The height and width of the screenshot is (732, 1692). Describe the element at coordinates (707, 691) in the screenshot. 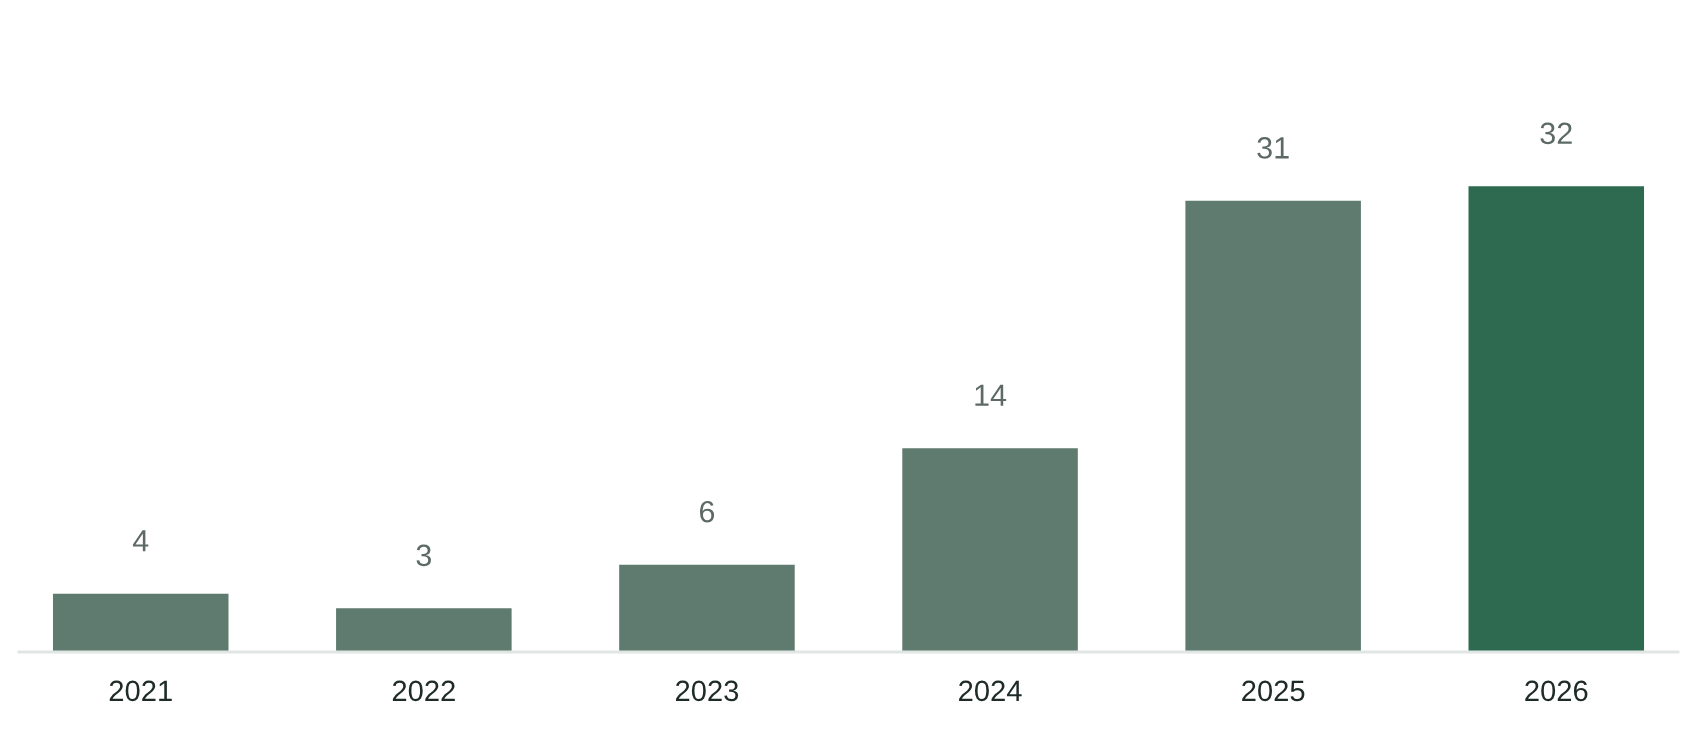

I see `x-tick-label: 2023` at that location.